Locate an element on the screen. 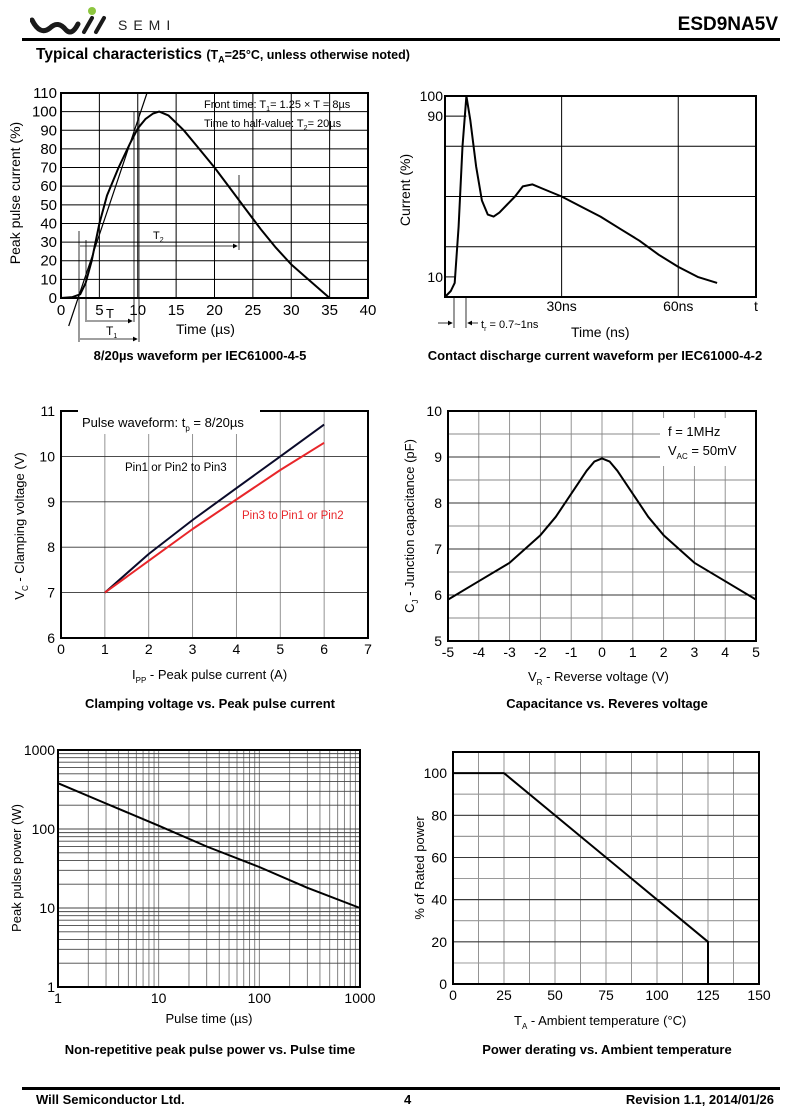 The width and height of the screenshot is (800, 1114). y-tick-label: 70 is located at coordinates (48, 168).